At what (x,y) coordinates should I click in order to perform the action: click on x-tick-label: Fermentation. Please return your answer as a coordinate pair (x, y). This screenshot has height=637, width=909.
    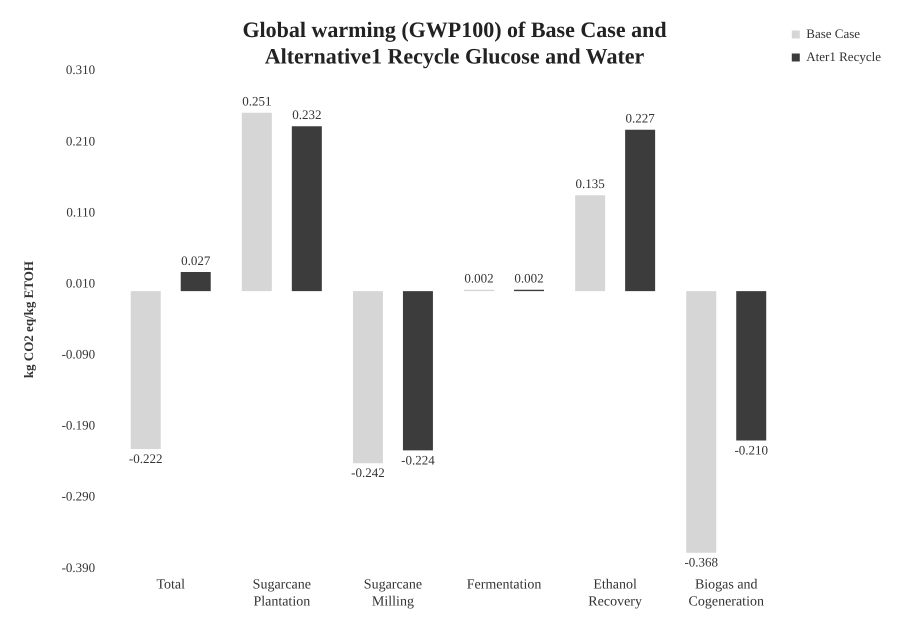
    Looking at the image, I should click on (504, 584).